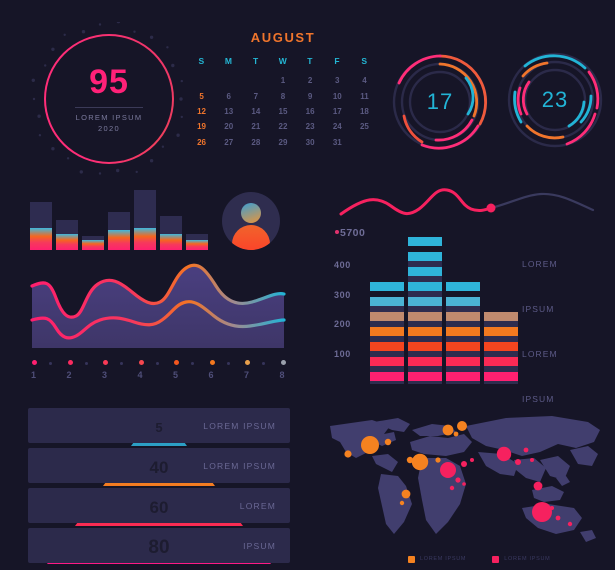 The width and height of the screenshot is (615, 570). I want to click on calendar-day-9: 9, so click(310, 96).